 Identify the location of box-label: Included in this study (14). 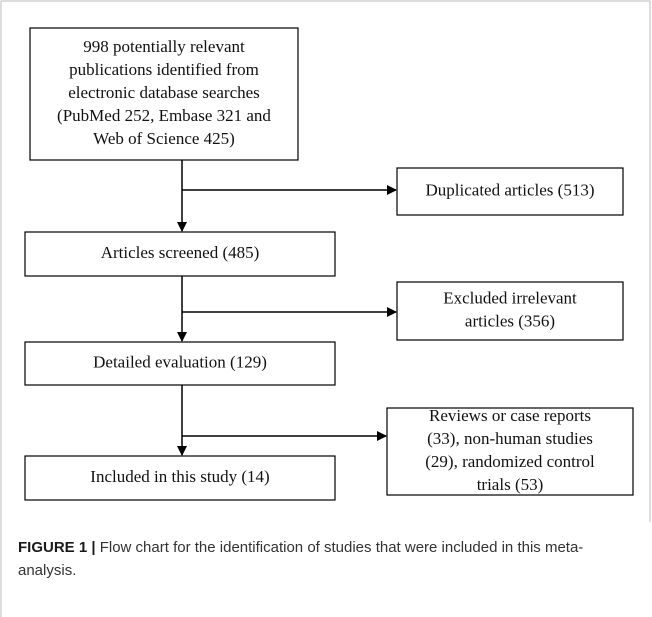
(179, 476).